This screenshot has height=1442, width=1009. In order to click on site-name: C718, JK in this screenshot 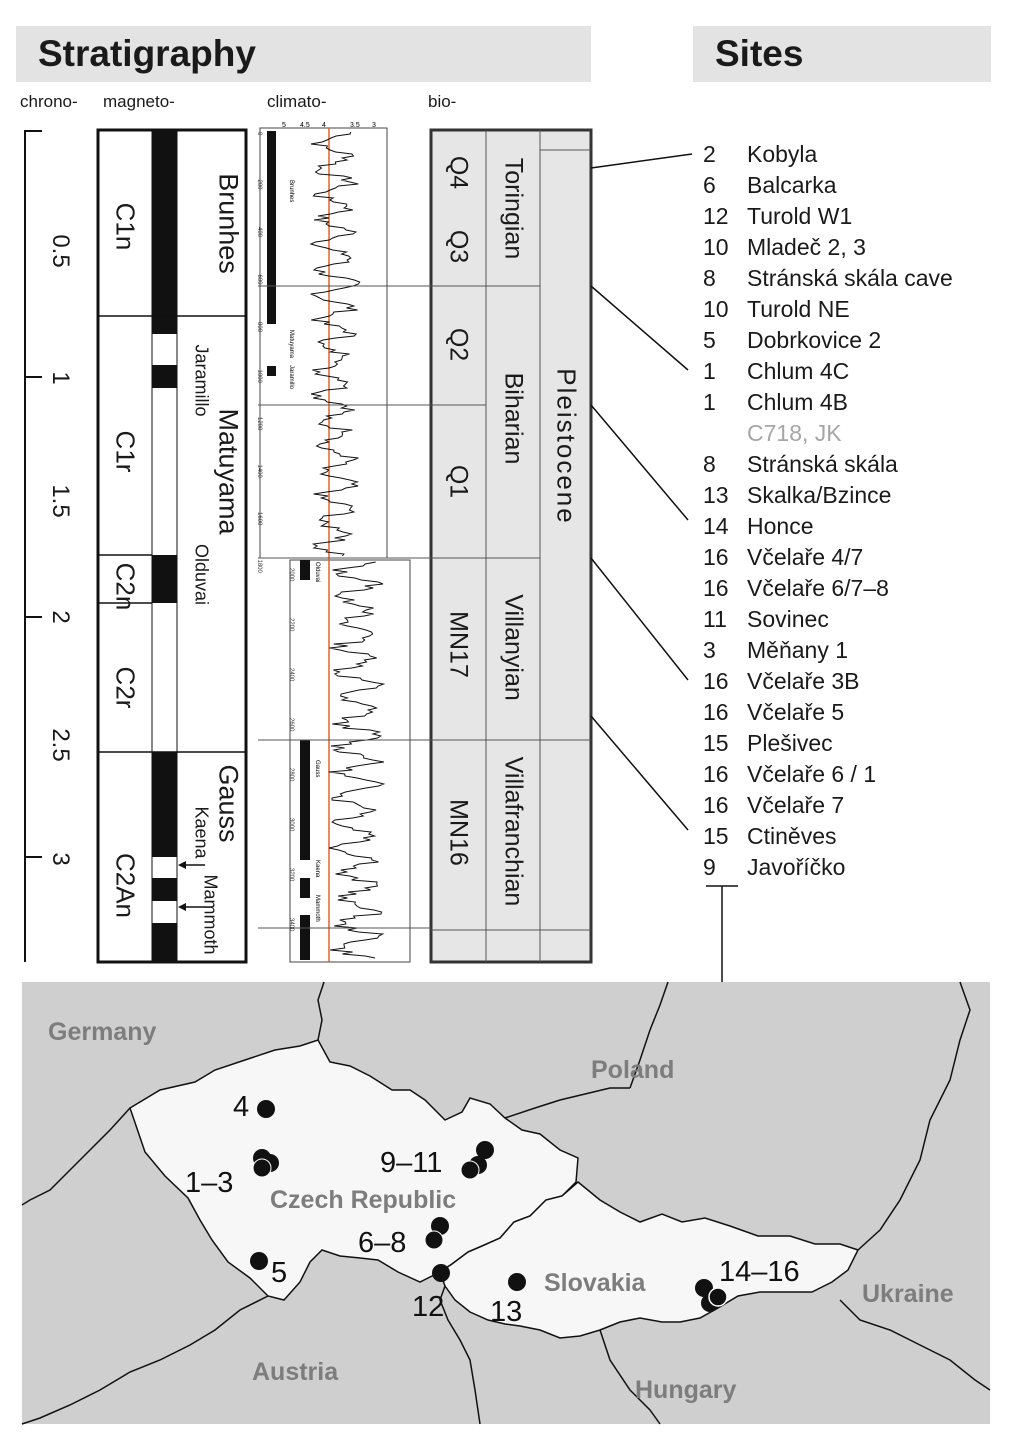, I will do `click(794, 433)`.